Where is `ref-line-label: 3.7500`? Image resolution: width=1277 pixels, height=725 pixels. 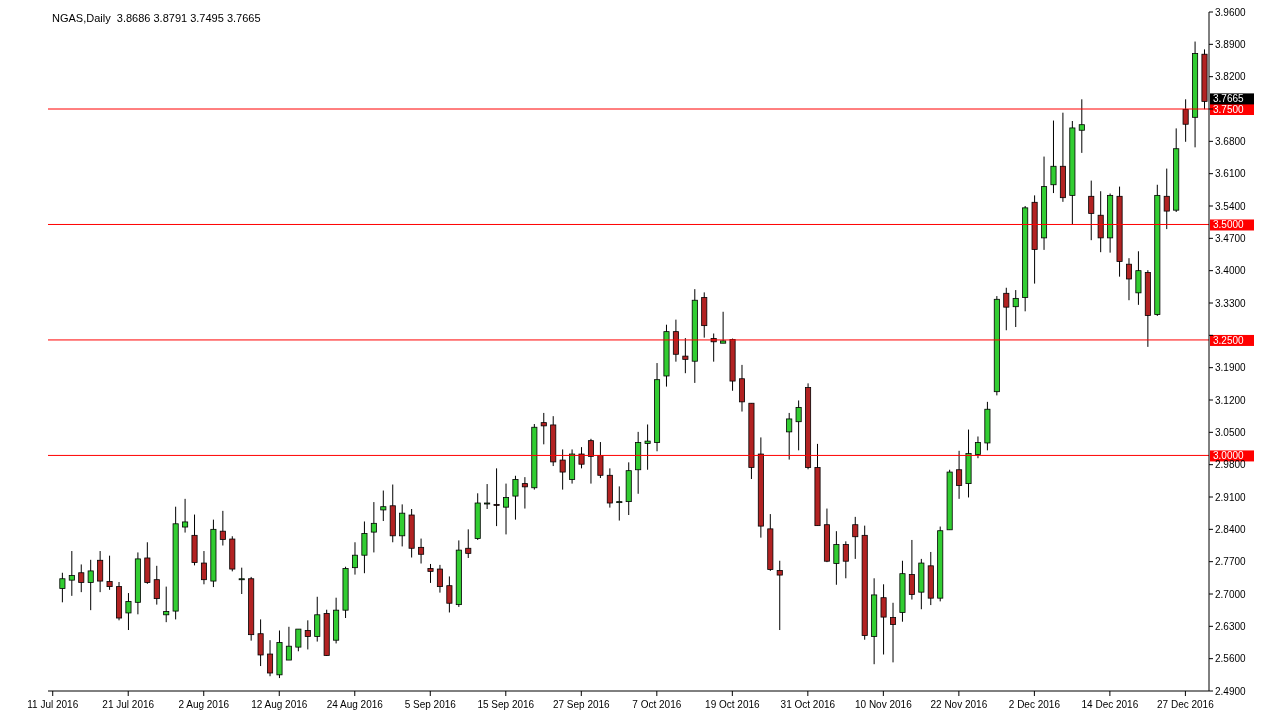
ref-line-label: 3.7500 is located at coordinates (1229, 109).